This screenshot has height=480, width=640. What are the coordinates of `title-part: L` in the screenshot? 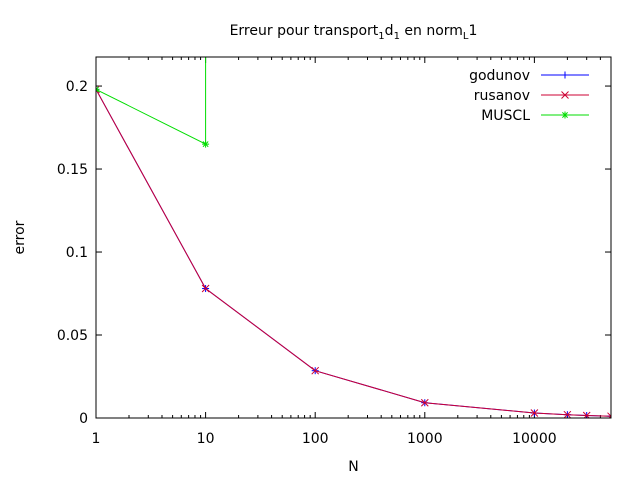 It's located at (466, 36).